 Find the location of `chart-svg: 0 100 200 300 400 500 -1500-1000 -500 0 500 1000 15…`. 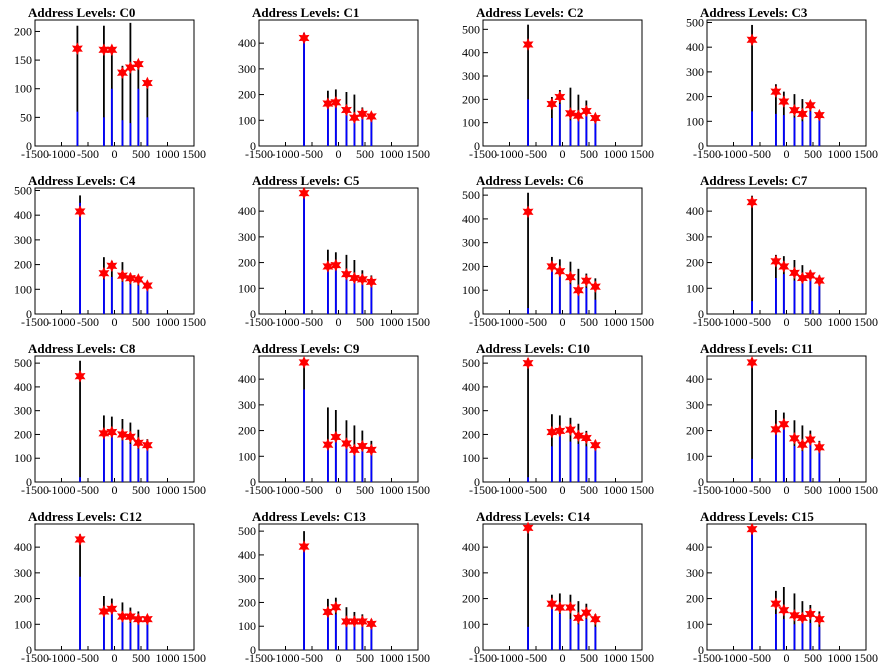

chart-svg: 0 100 200 300 400 500 -1500-1000 -500 0 500 1000 15… is located at coordinates (558, 426).